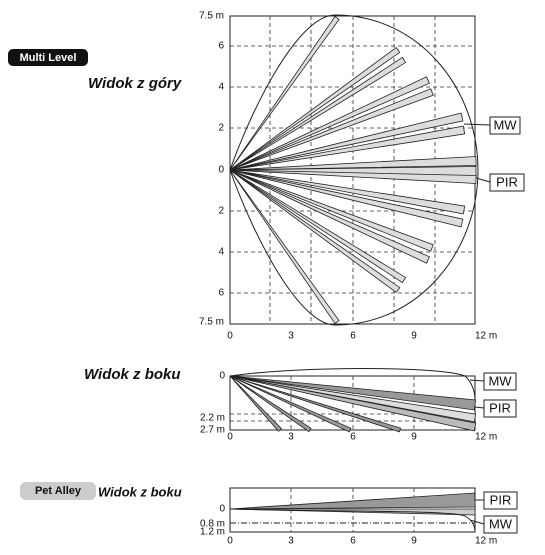 Image resolution: width=545 pixels, height=555 pixels. I want to click on y-label: 1.2 m, so click(212, 532).